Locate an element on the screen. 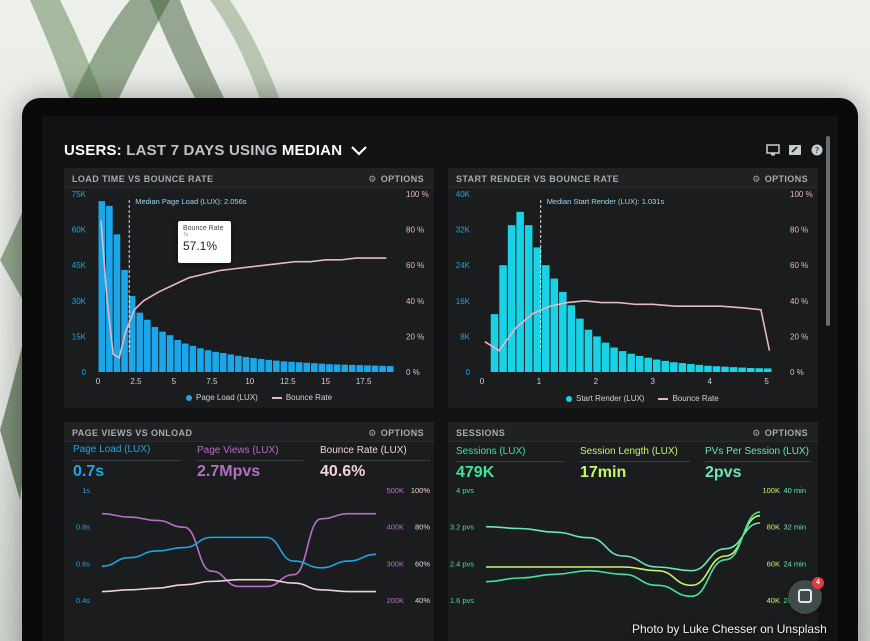 This screenshot has width=870, height=641. legend-item-start-render: Start Render (LUX) is located at coordinates (605, 398).